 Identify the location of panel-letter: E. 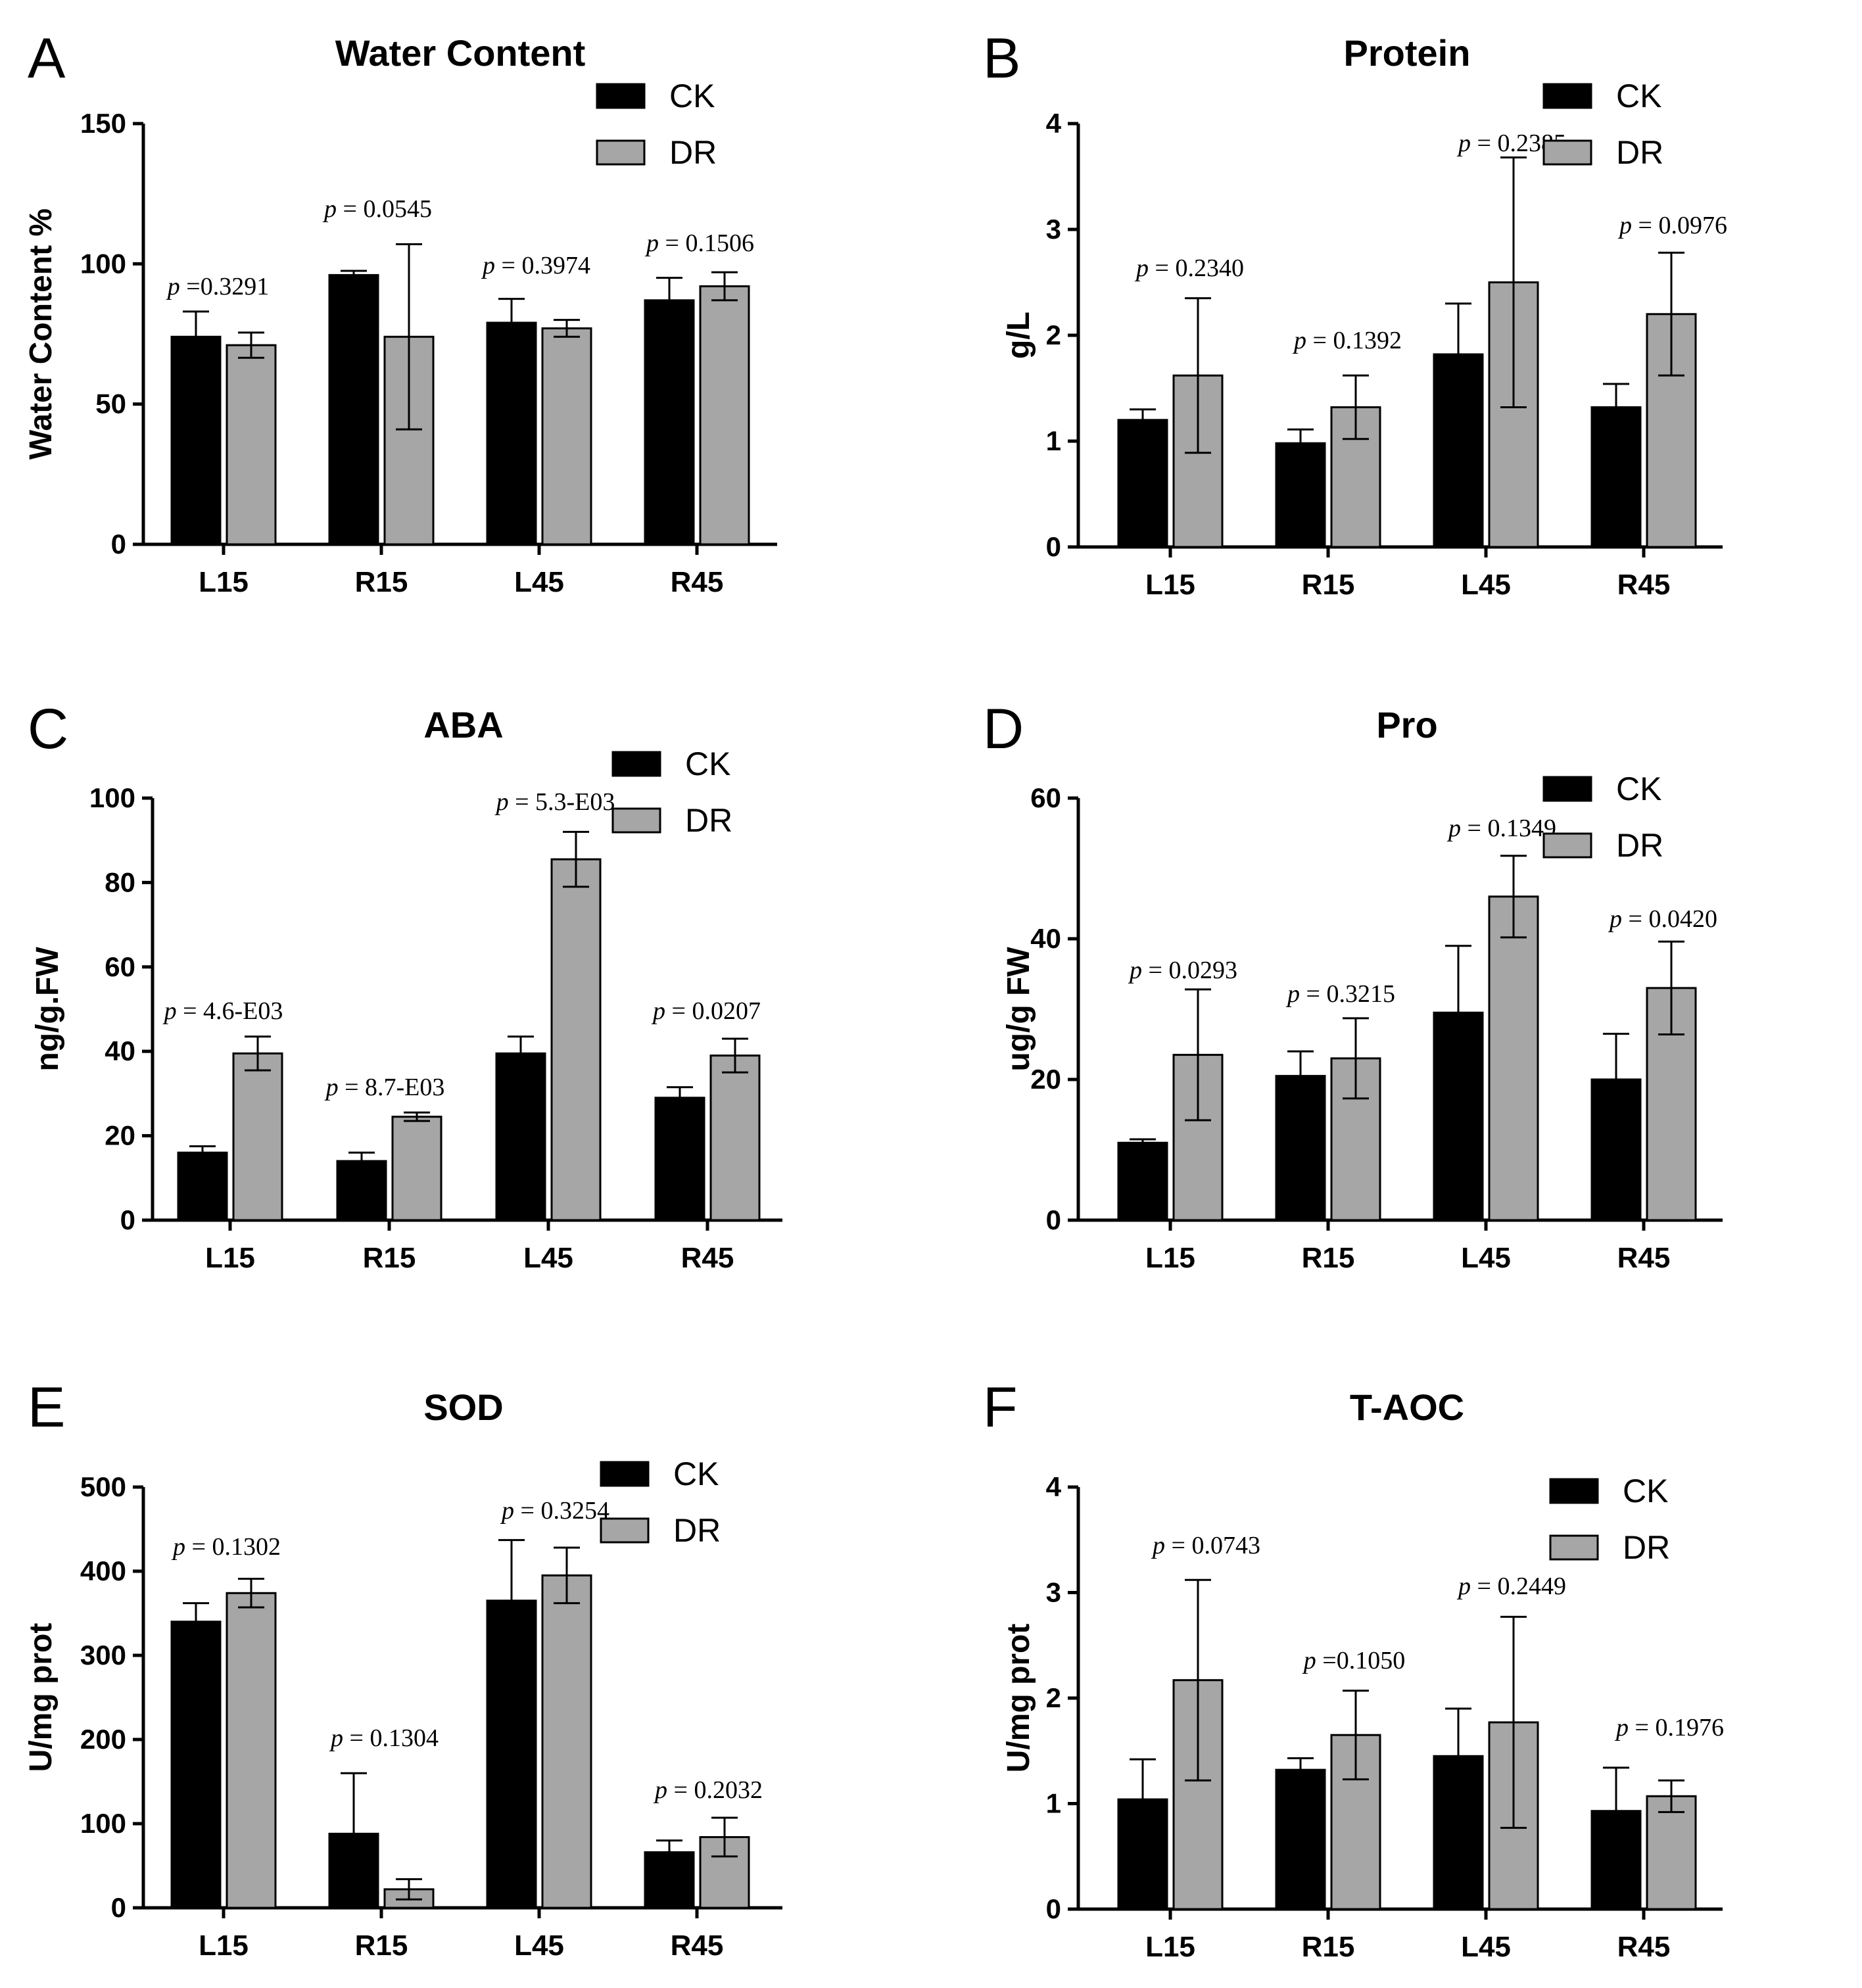
(46, 1407).